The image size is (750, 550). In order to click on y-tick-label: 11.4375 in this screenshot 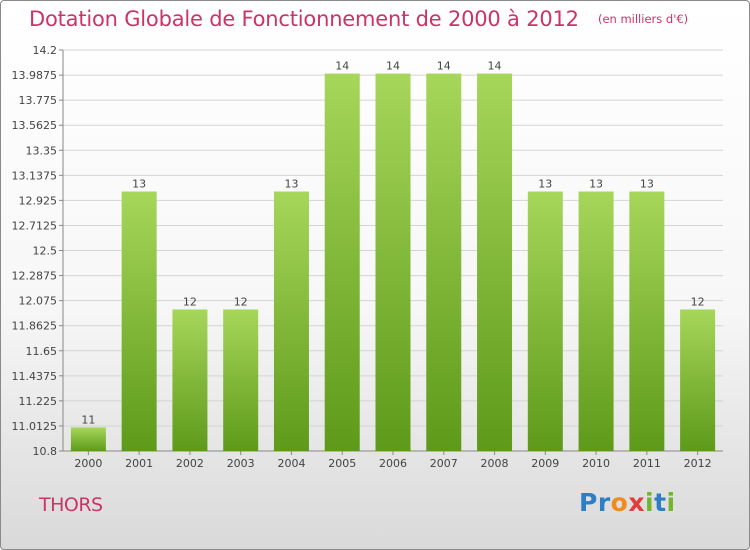, I will do `click(35, 376)`.